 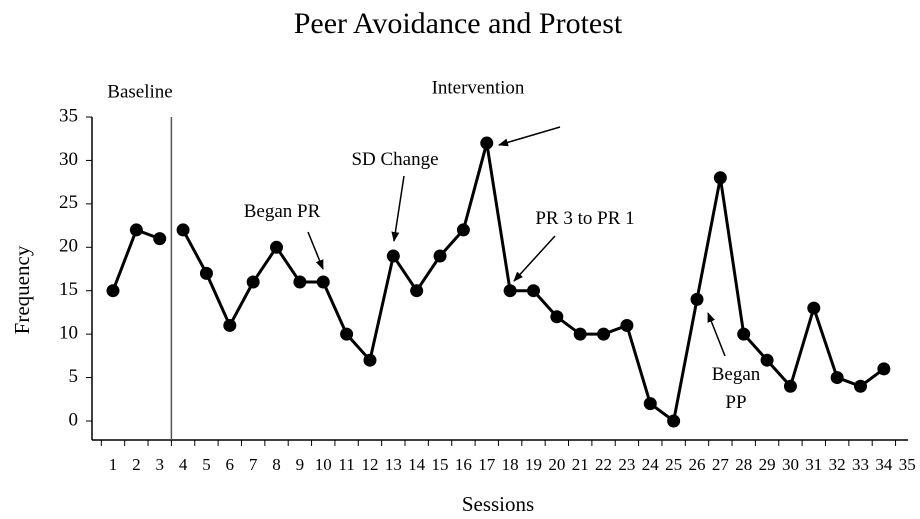 What do you see at coordinates (626, 464) in the screenshot?
I see `x-tick-label: 23` at bounding box center [626, 464].